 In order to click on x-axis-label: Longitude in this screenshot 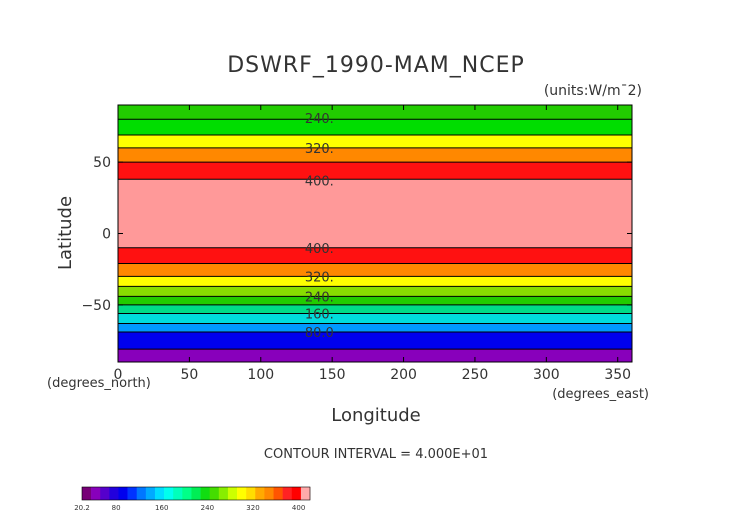, I will do `click(376, 415)`.